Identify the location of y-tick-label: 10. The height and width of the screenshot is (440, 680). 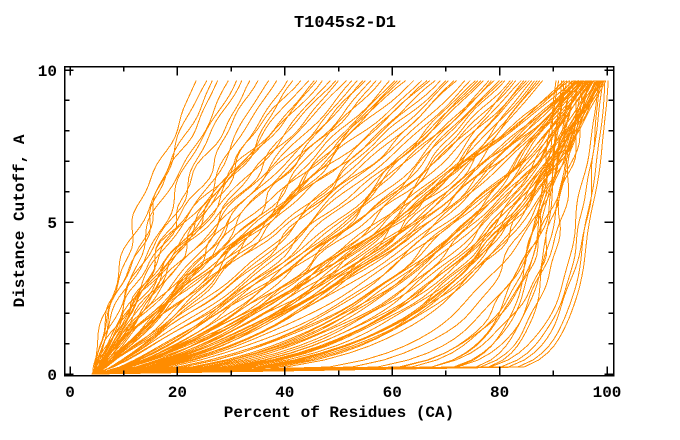
(47, 72).